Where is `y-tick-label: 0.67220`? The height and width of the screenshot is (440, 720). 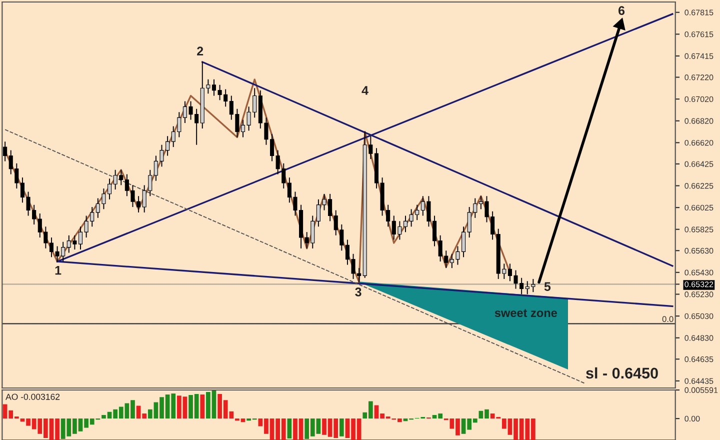 y-tick-label: 0.67220 is located at coordinates (699, 77).